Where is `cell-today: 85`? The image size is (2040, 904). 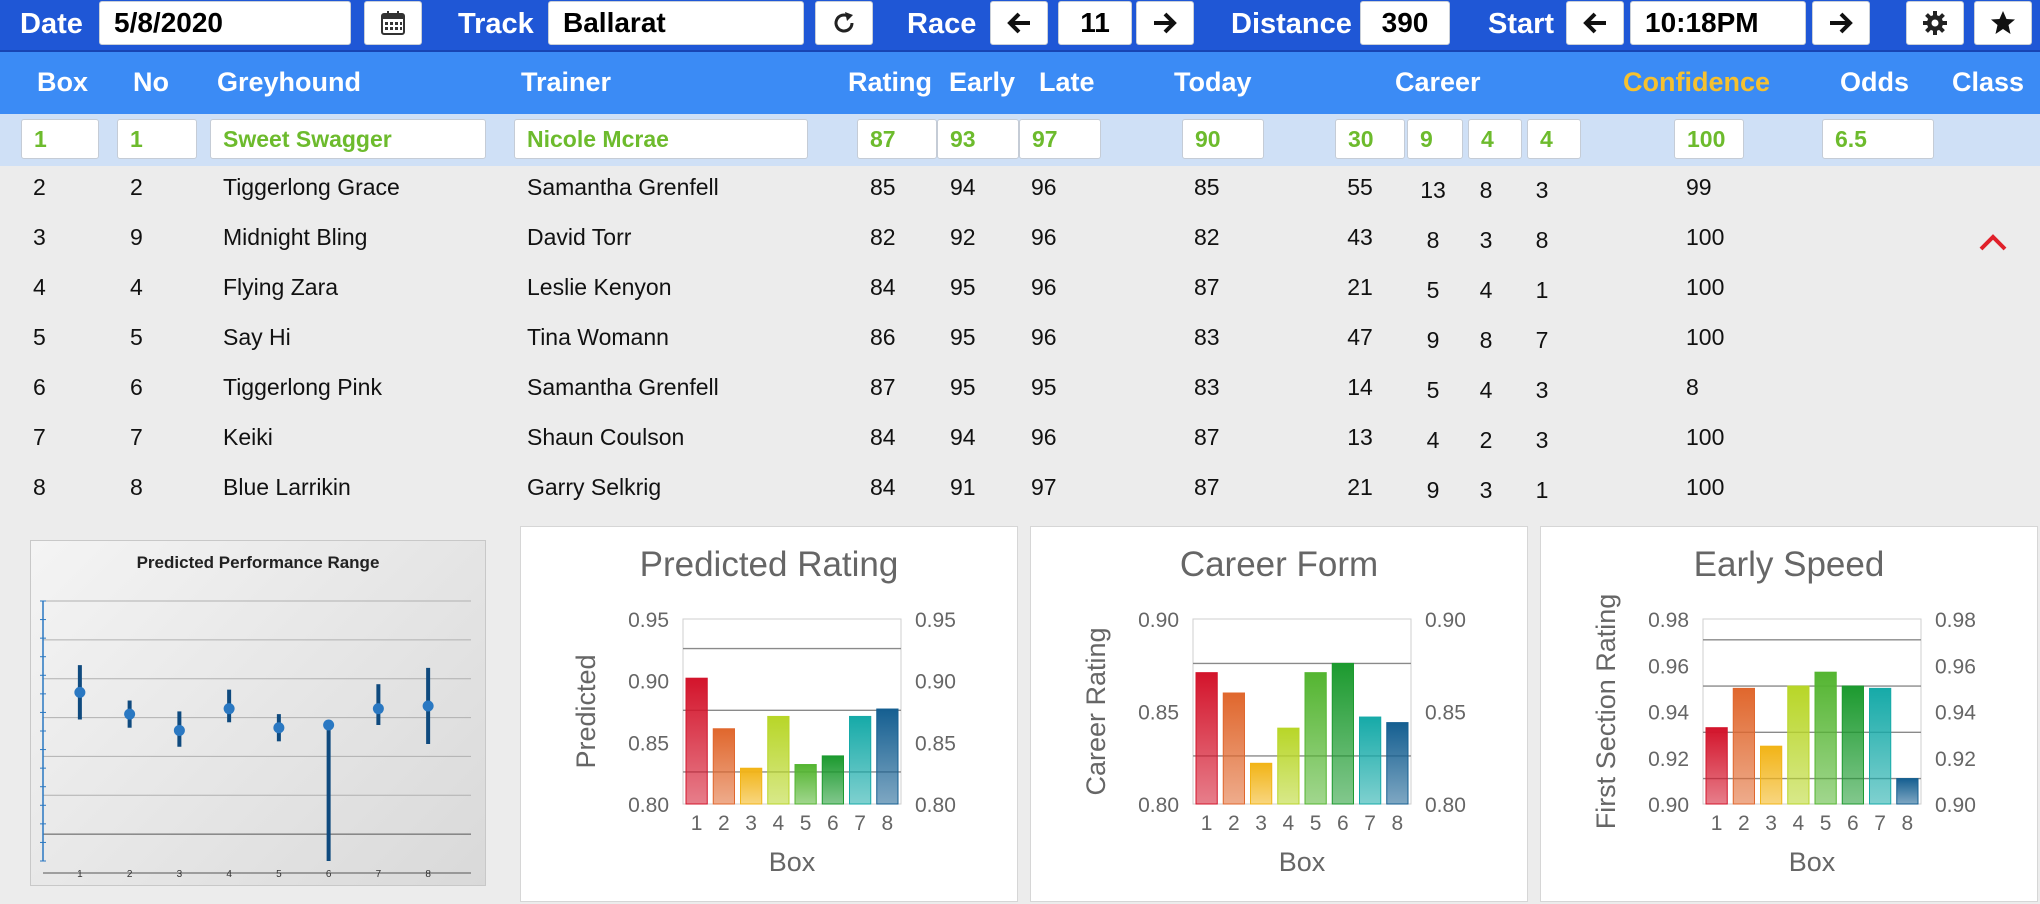
cell-today: 85 is located at coordinates (1207, 187).